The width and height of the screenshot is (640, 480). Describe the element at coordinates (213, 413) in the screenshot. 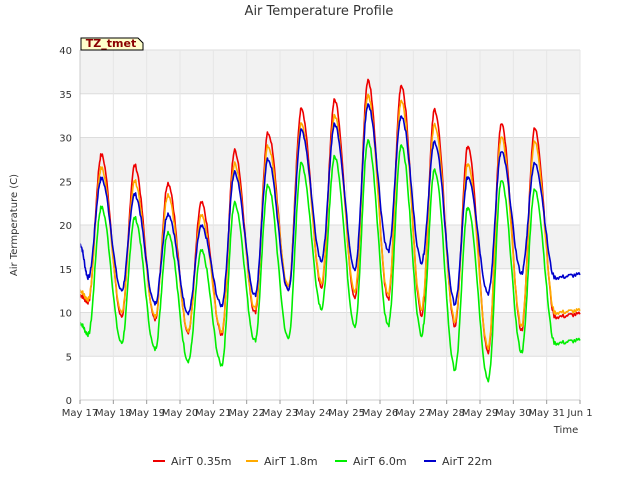

I see `x-tick-label: May 21` at that location.